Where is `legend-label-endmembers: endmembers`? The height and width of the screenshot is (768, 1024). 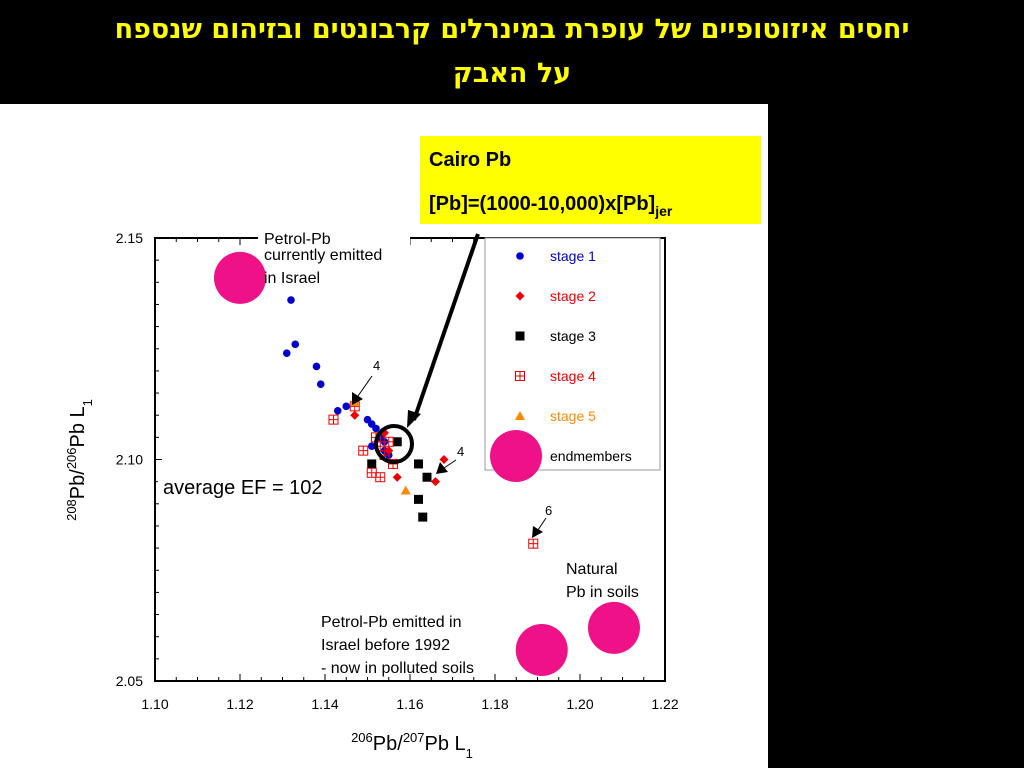
legend-label-endmembers: endmembers is located at coordinates (591, 456).